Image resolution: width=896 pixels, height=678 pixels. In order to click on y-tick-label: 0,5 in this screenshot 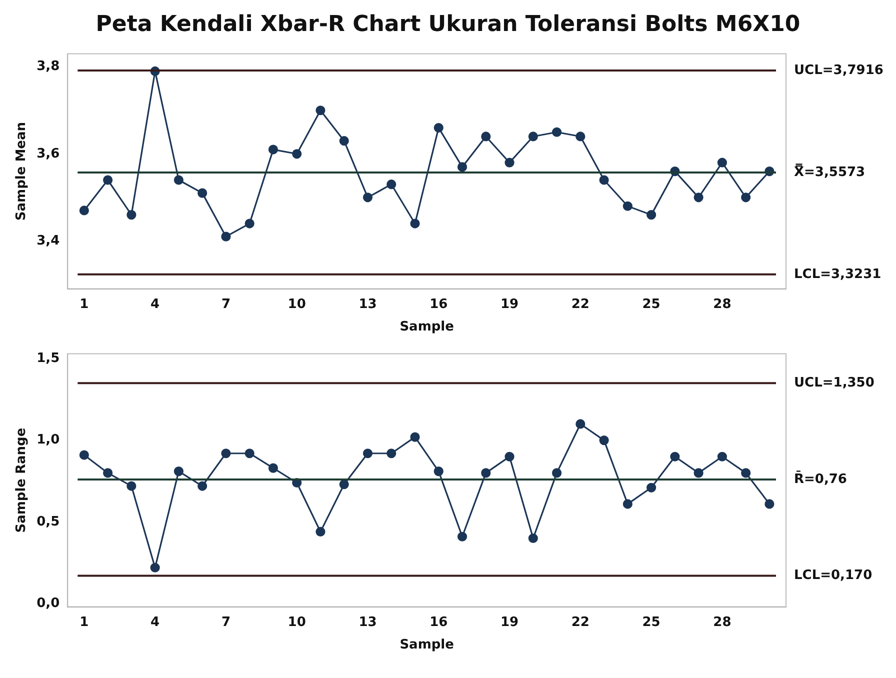, I will do `click(48, 522)`.